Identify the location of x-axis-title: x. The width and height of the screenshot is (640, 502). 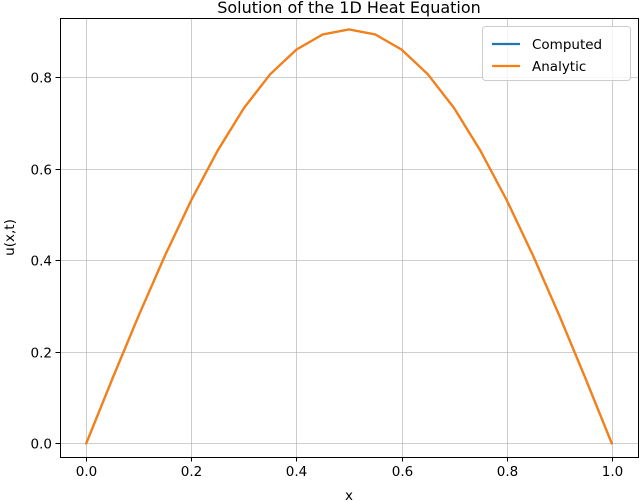
(349, 495).